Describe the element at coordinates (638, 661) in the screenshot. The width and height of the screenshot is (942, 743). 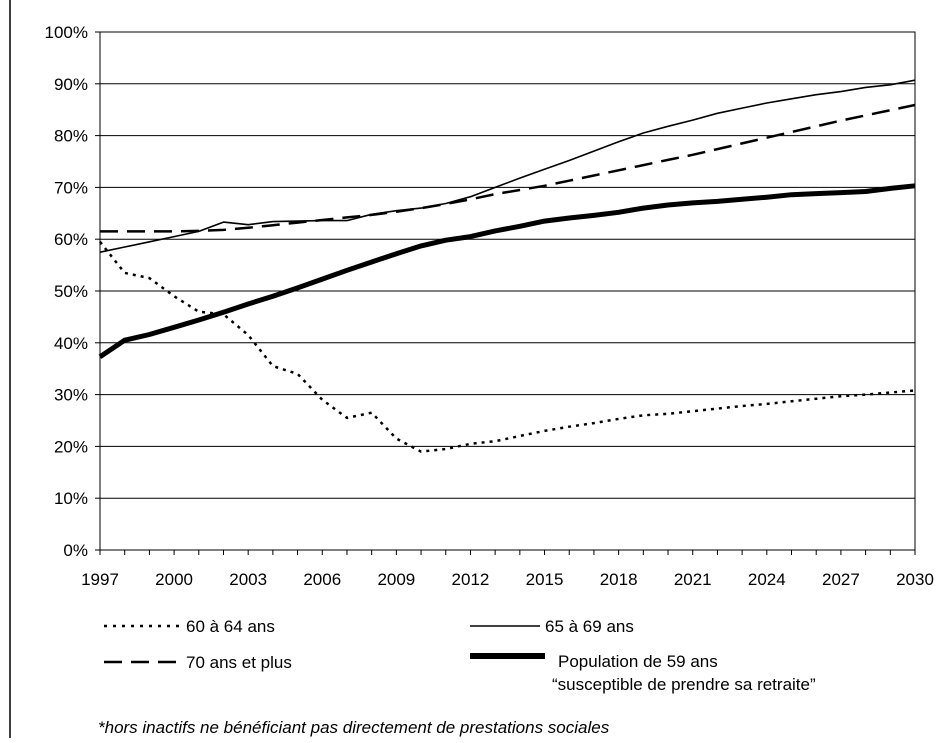
I see `legend-label-population-59: Population de 59 ans` at that location.